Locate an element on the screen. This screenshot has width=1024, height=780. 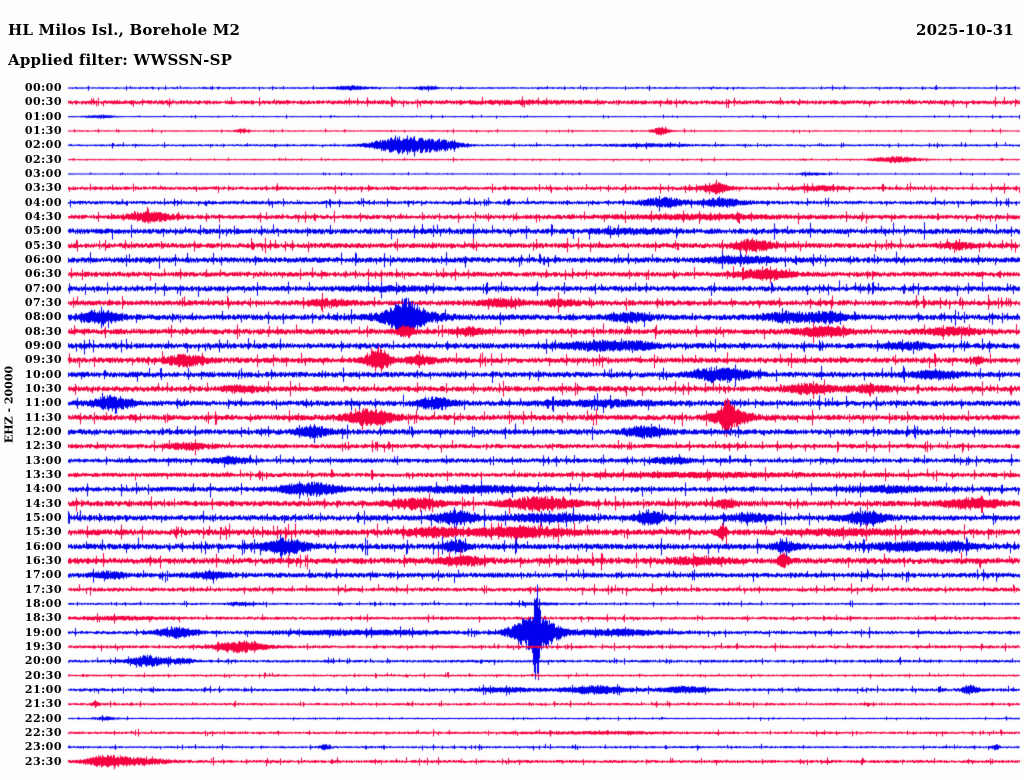
trace-time-label: 21:30 is located at coordinates (43, 704).